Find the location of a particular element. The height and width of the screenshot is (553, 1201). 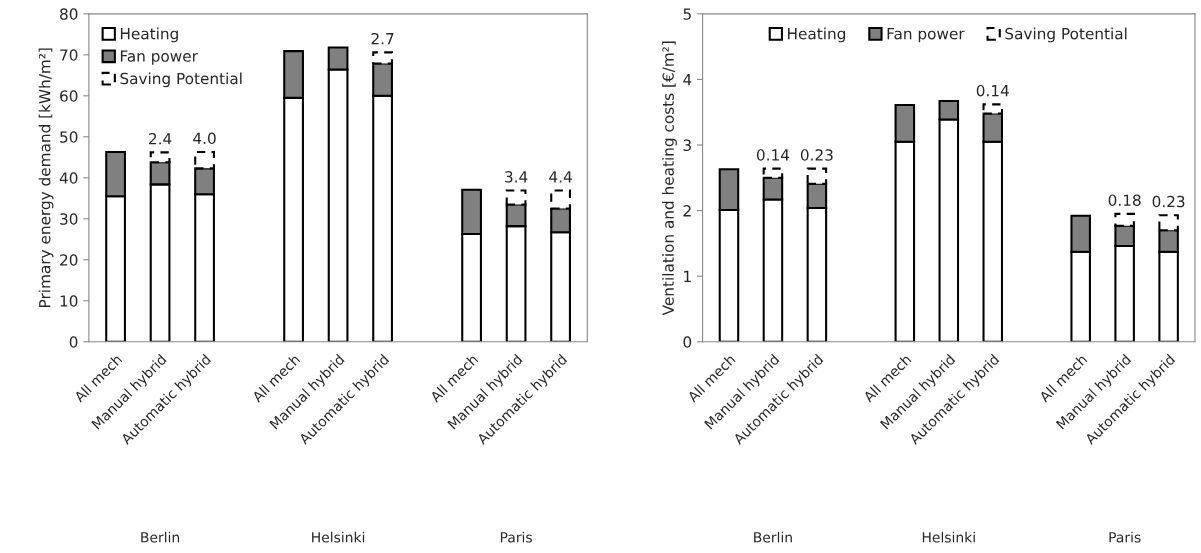

y-axis-title: Primary energy demand [kWh/m²] is located at coordinates (46, 177).